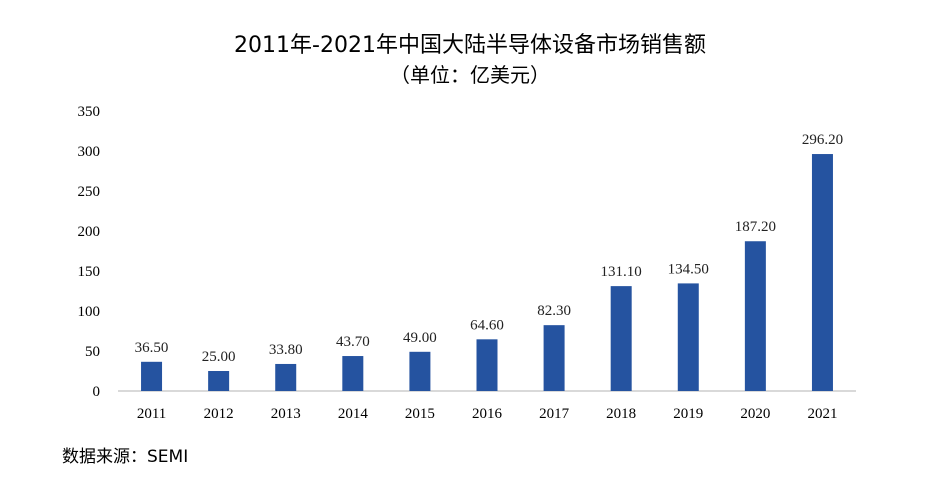 This screenshot has width=934, height=486. What do you see at coordinates (621, 272) in the screenshot?
I see `data-label-2018: 131.10` at bounding box center [621, 272].